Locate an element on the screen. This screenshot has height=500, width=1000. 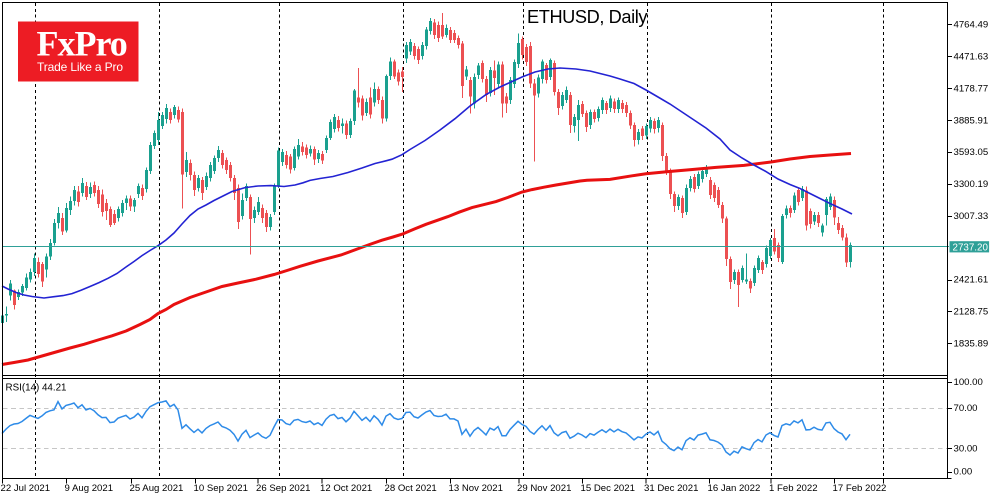
svg-text: 0.00 is located at coordinates (963, 472).